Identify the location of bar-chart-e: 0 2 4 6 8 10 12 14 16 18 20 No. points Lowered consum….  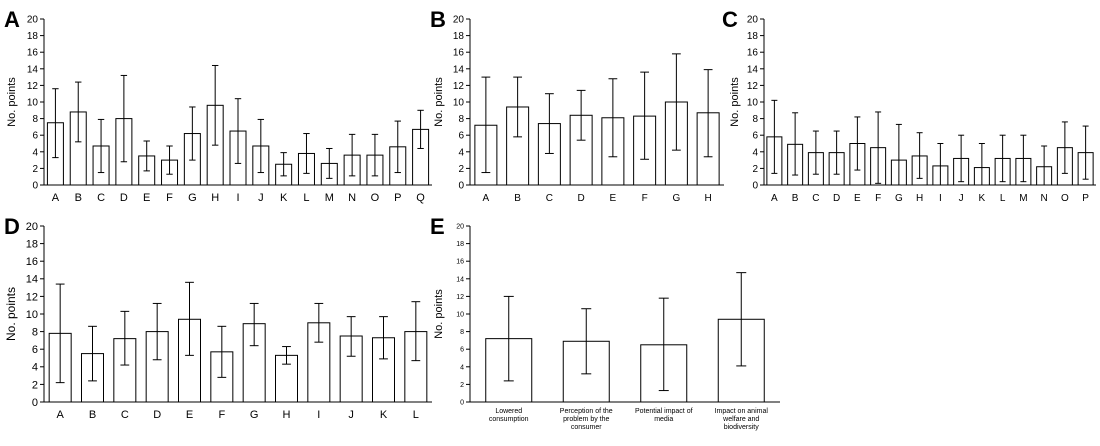
(606, 327).